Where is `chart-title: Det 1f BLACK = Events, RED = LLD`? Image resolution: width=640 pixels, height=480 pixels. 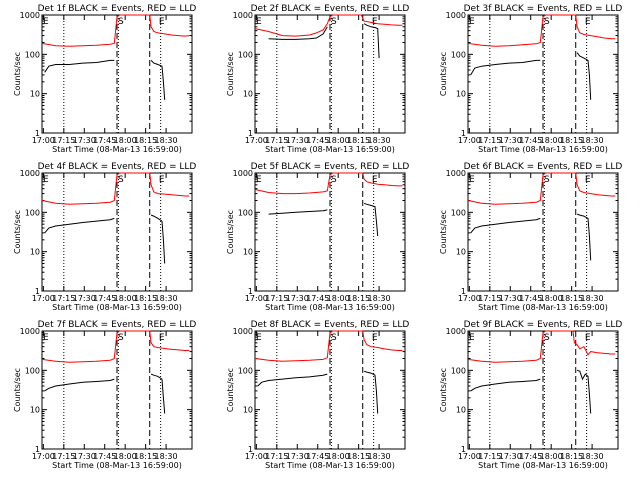
chart-title: Det 1f BLACK = Events, RED = LLD is located at coordinates (117, 9).